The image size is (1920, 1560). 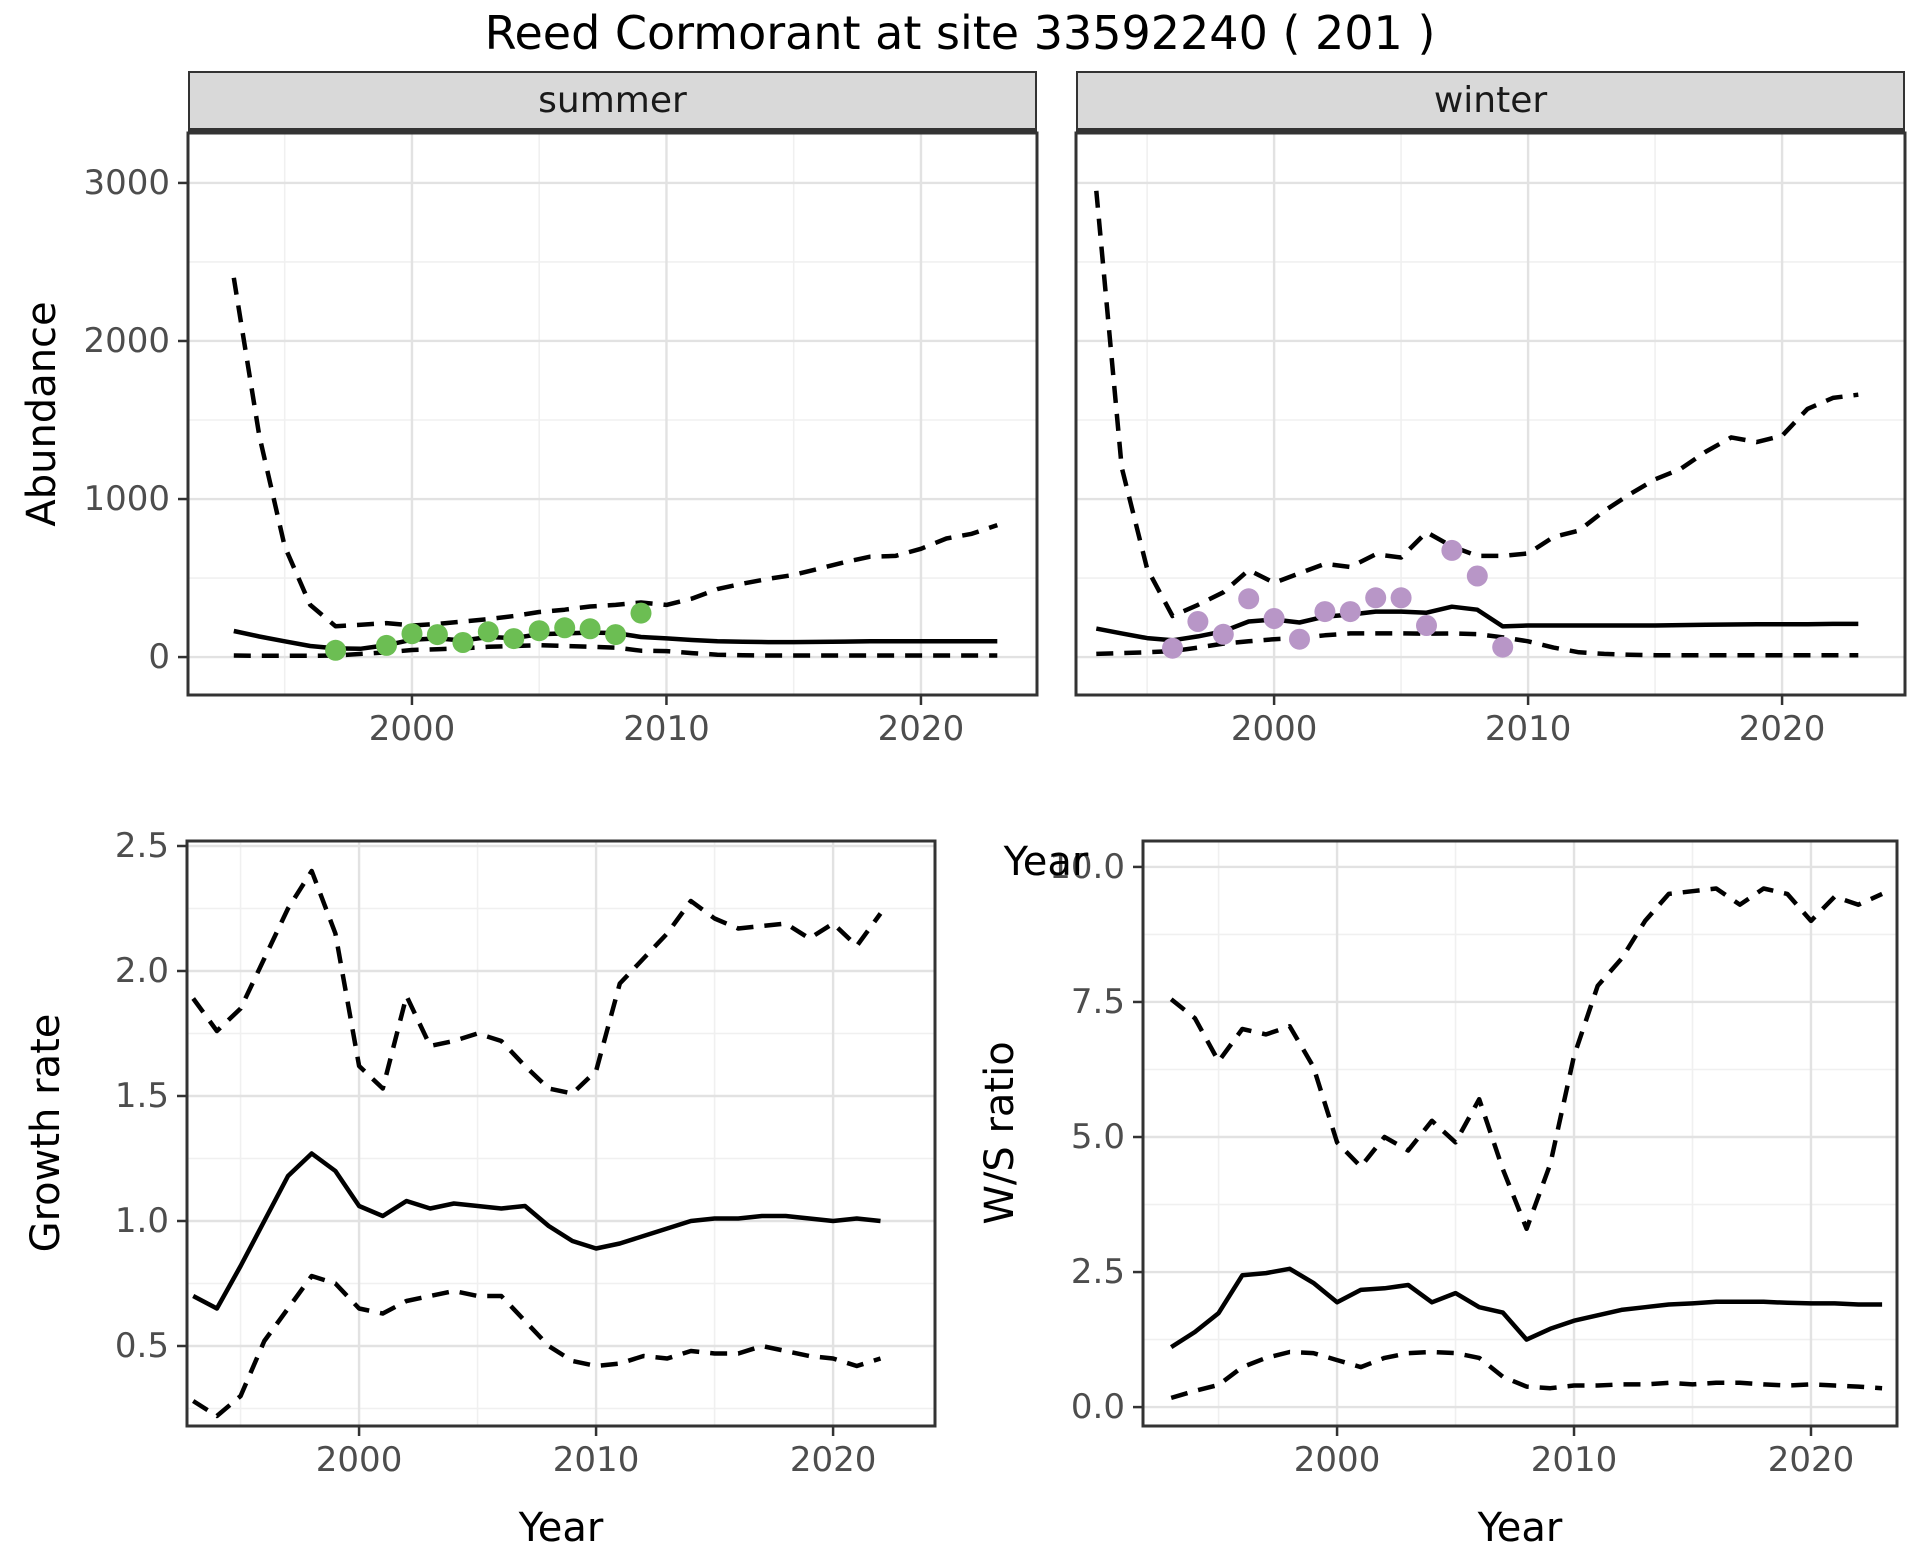 I want to click on x-axis-title-year-top: Year, so click(x=1046, y=862).